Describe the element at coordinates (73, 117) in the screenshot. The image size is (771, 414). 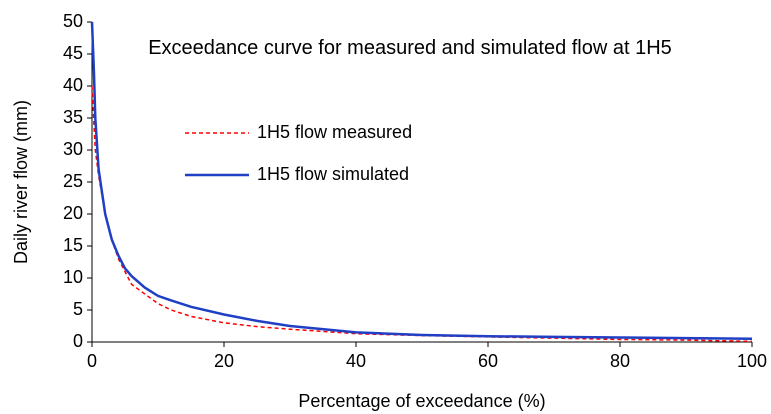
I see `y-tick-label: 35` at that location.